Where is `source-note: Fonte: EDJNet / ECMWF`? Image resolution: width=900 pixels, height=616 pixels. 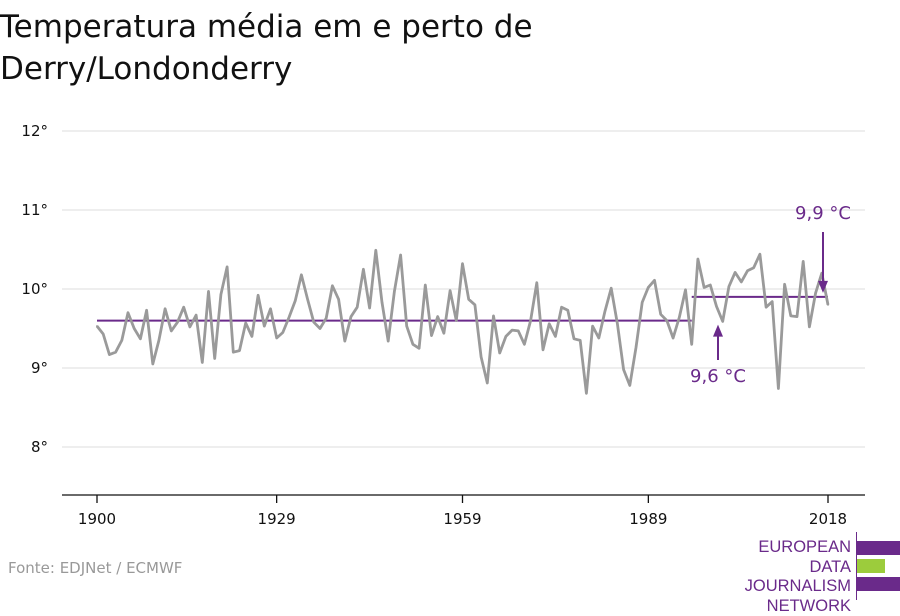 source-note: Fonte: EDJNet / ECMWF is located at coordinates (95, 568).